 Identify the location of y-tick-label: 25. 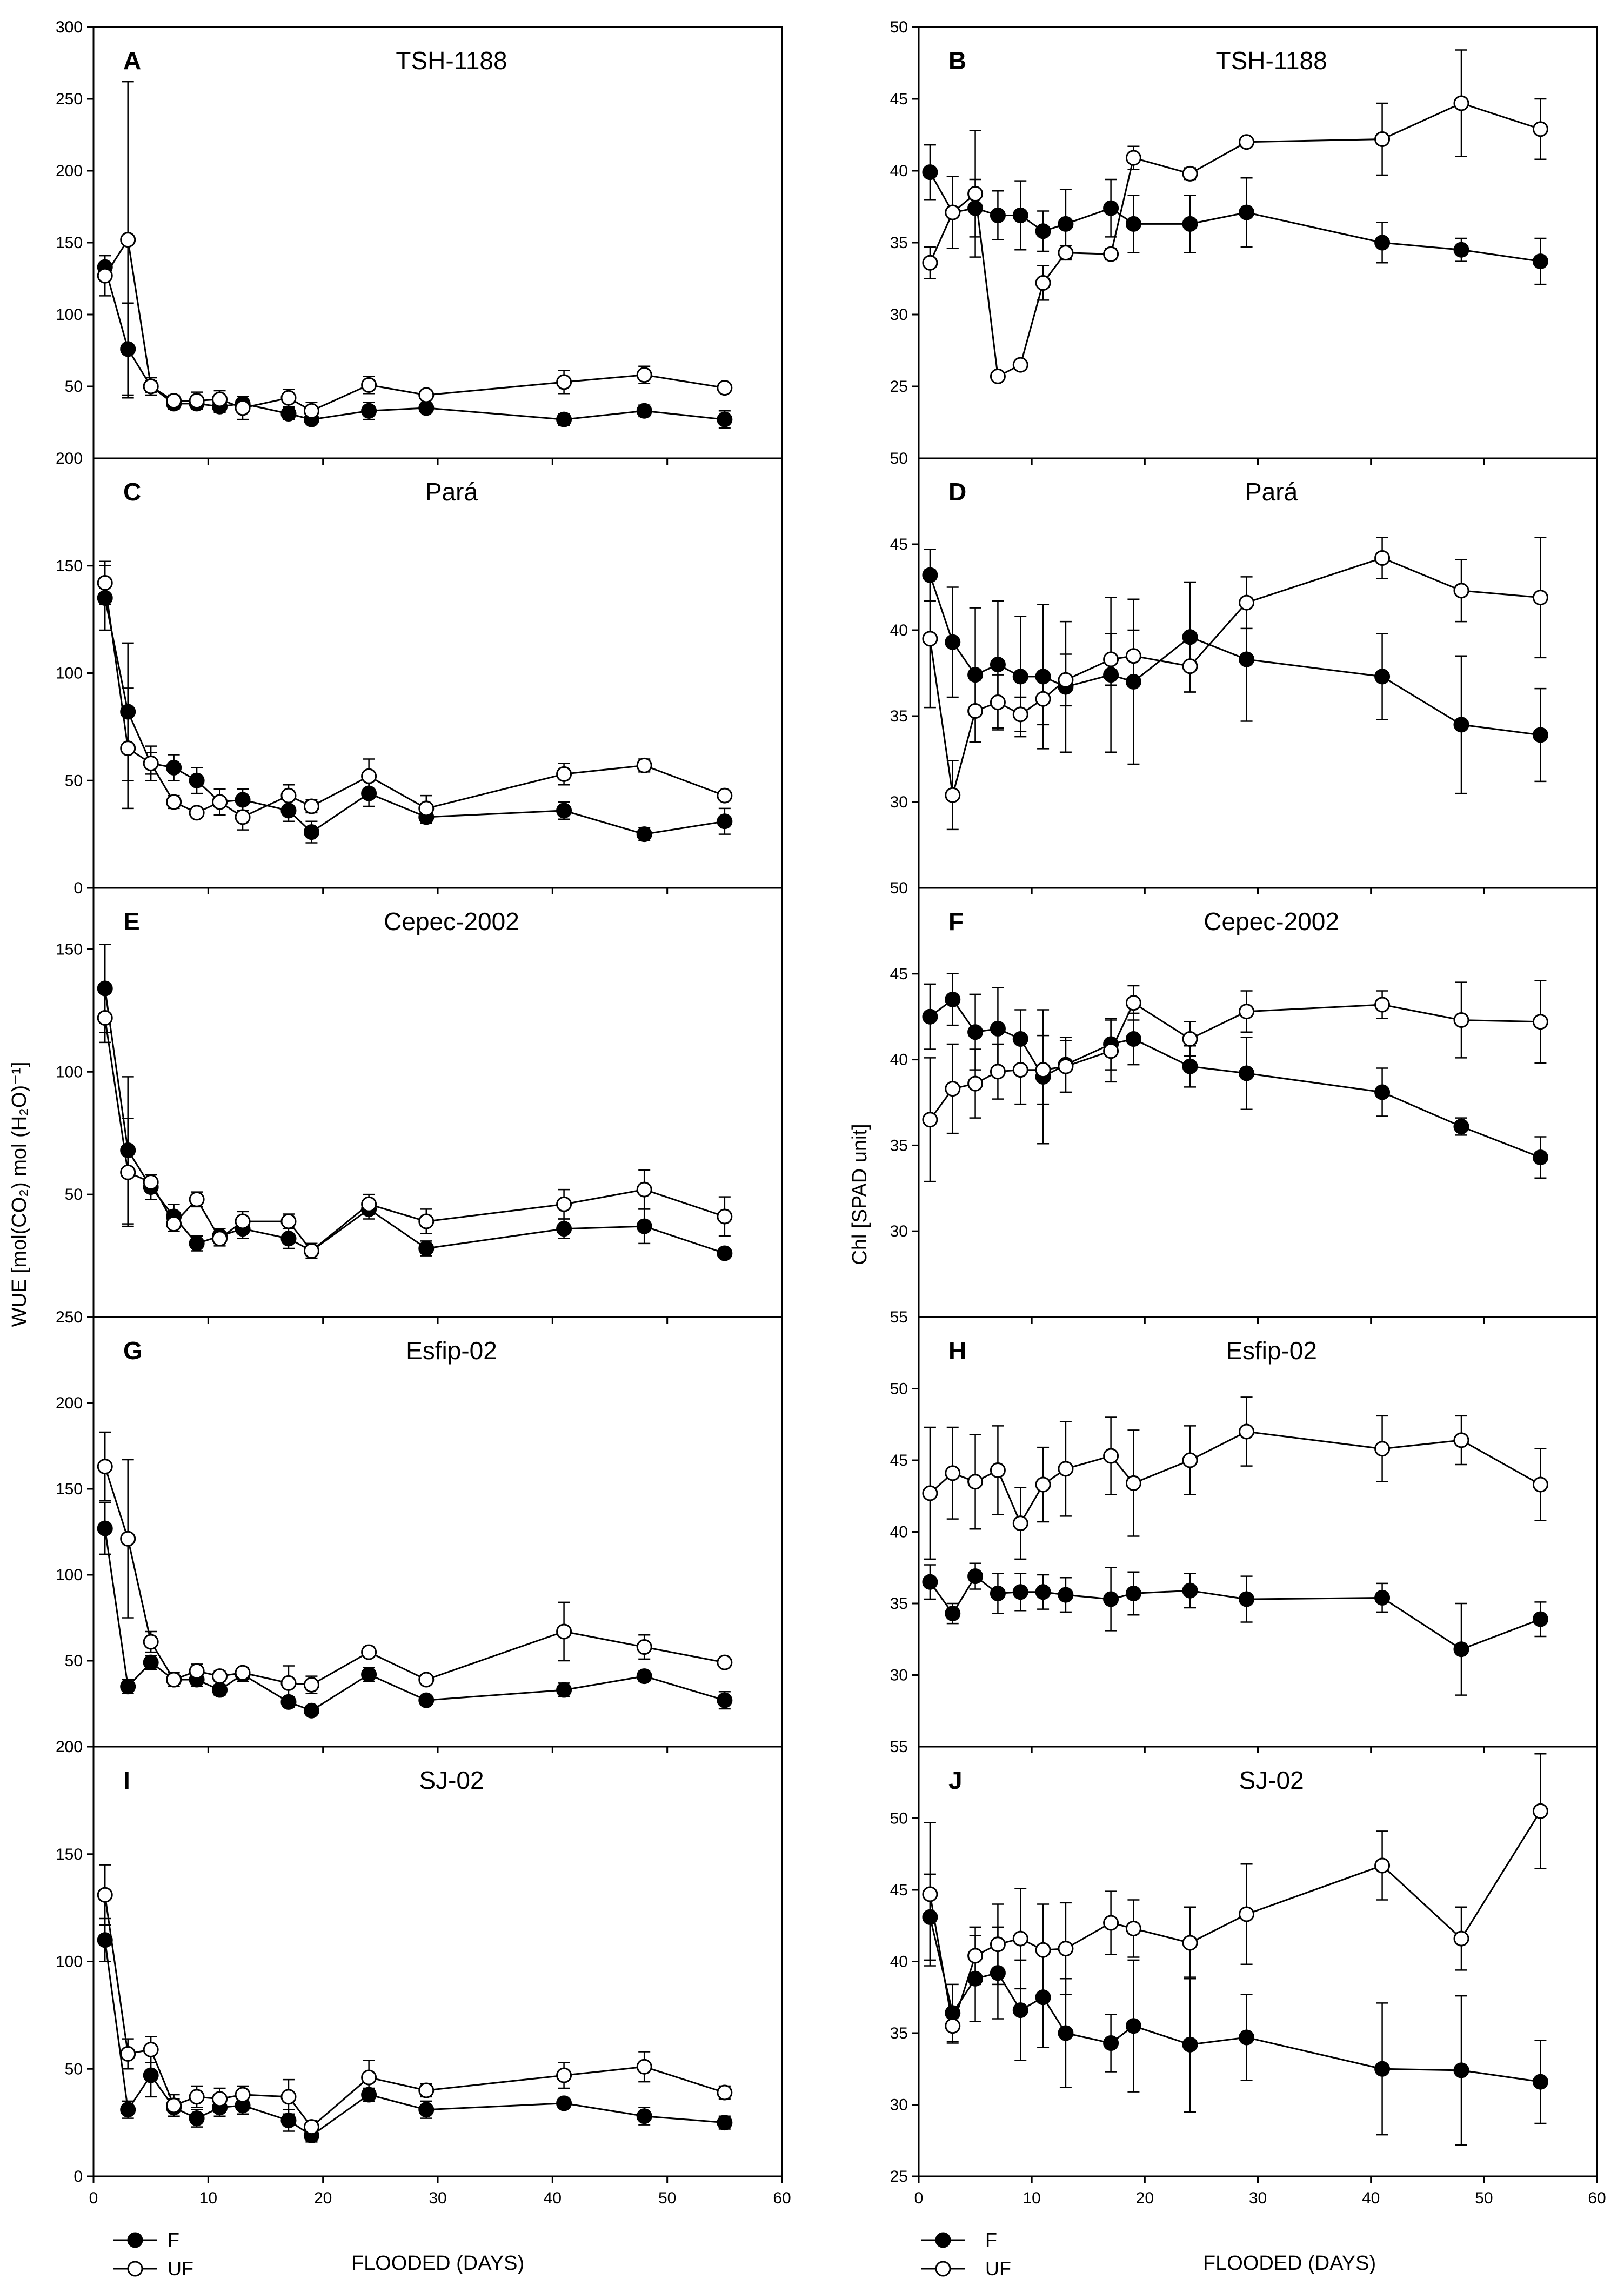
(899, 387).